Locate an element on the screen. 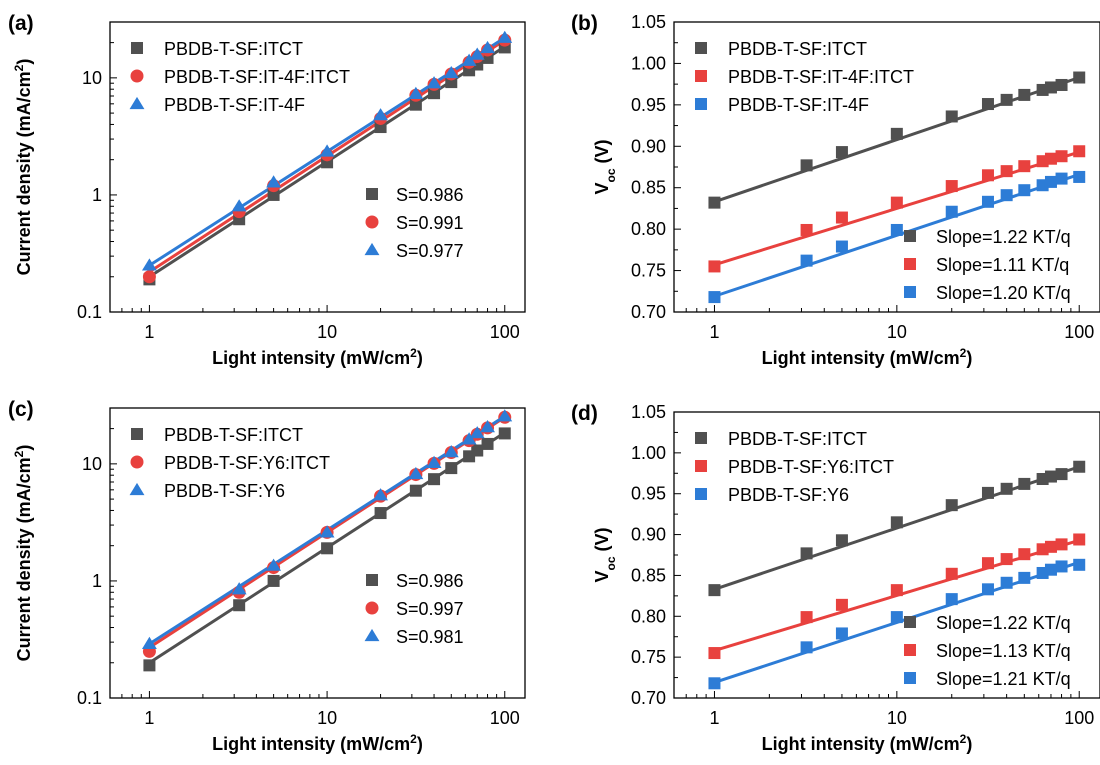 This screenshot has height=765, width=1100. y-tick-label: 1.05 is located at coordinates (648, 22).